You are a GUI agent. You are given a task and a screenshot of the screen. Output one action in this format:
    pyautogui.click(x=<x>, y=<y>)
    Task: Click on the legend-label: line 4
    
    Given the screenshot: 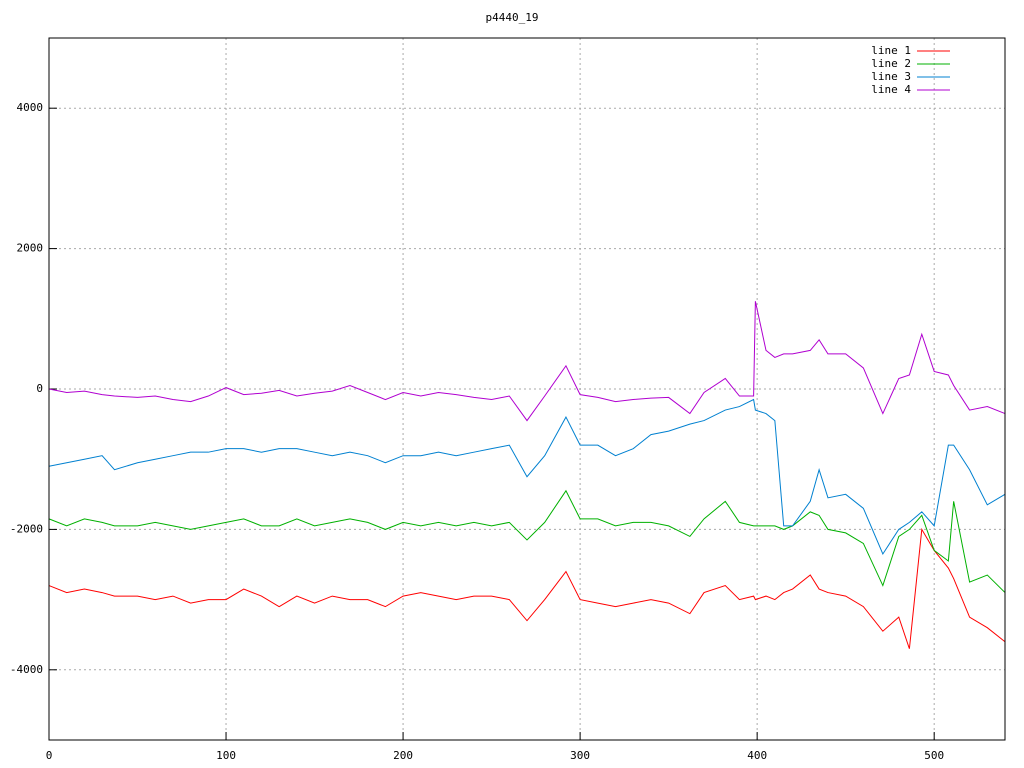 What is the action you would take?
    pyautogui.click(x=891, y=89)
    